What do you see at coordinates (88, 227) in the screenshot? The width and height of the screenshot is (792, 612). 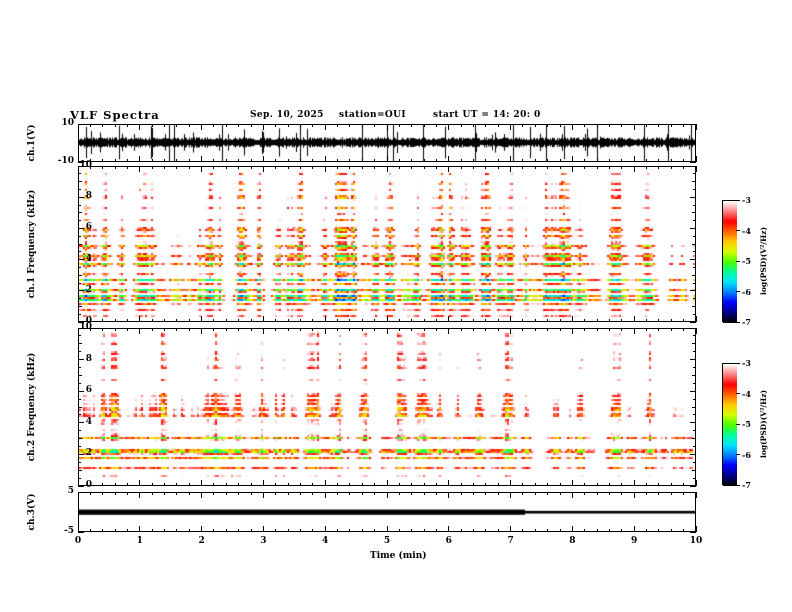 I see `y-tick-label-ch1-spectrogram-6: 6` at bounding box center [88, 227].